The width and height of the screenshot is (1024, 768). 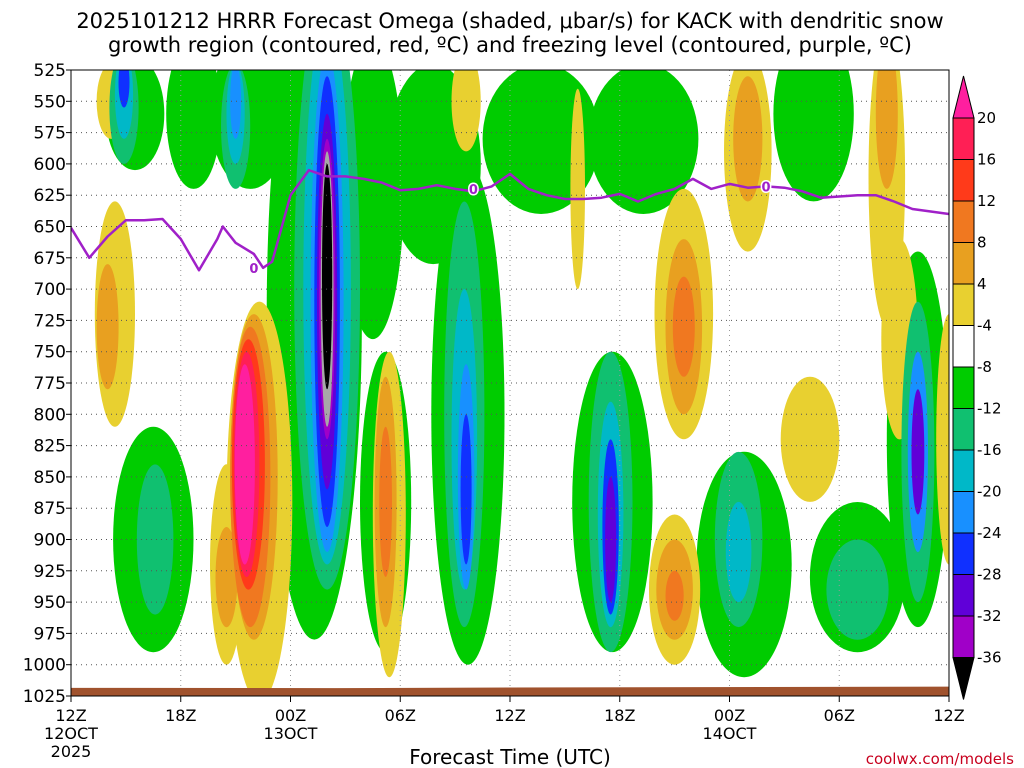 What do you see at coordinates (940, 759) in the screenshot?
I see `credit-text: coolwx.com/models` at bounding box center [940, 759].